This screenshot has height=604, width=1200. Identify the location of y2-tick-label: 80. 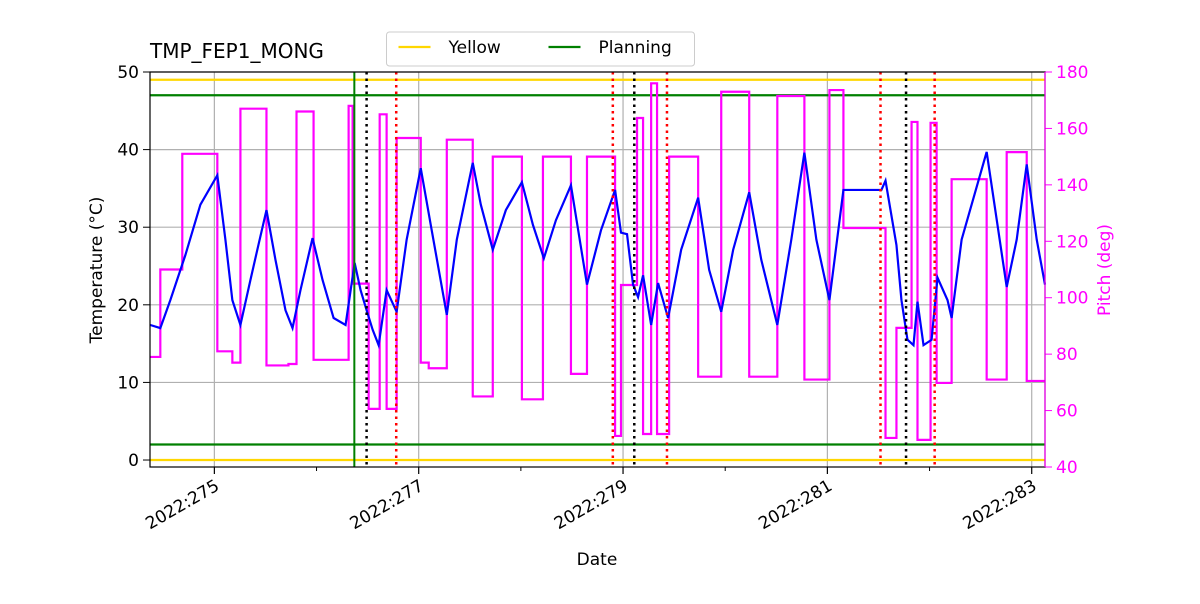
(1067, 355).